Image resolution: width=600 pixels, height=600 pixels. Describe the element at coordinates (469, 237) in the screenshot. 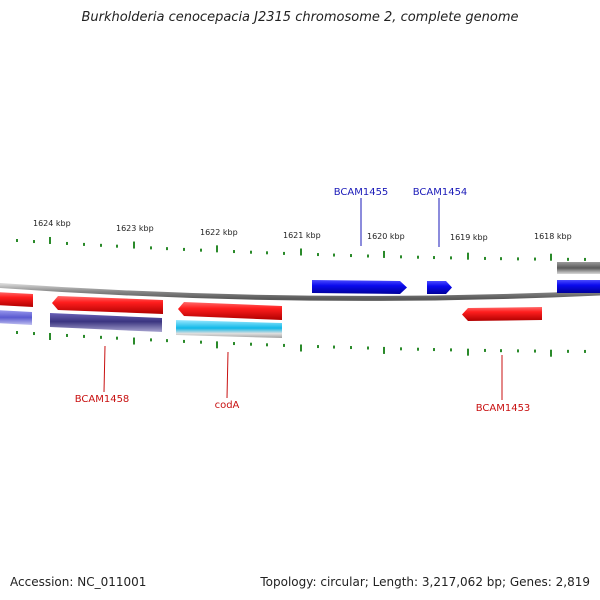

I see `kbp-label: 1619 kbp` at that location.